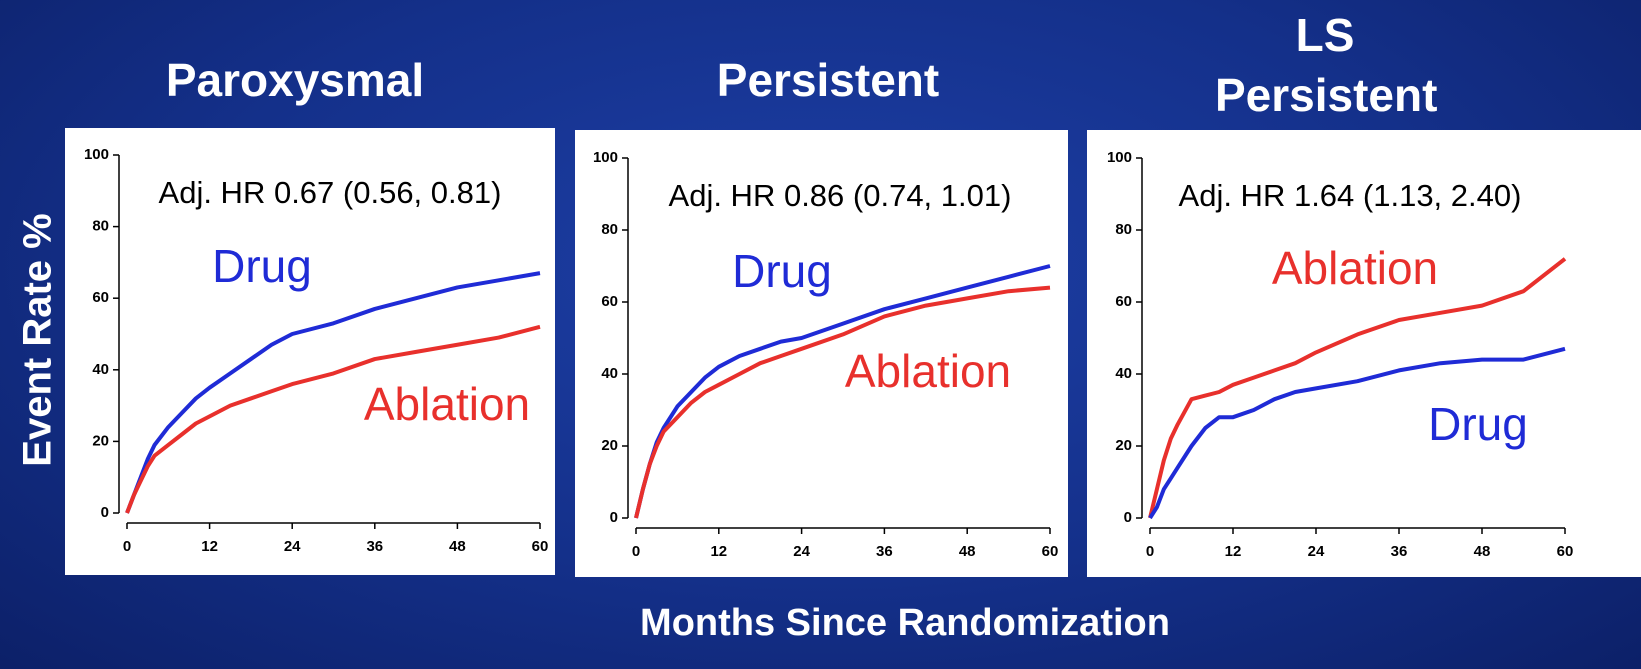  What do you see at coordinates (828, 80) in the screenshot?
I see `panel-title: Persistent` at bounding box center [828, 80].